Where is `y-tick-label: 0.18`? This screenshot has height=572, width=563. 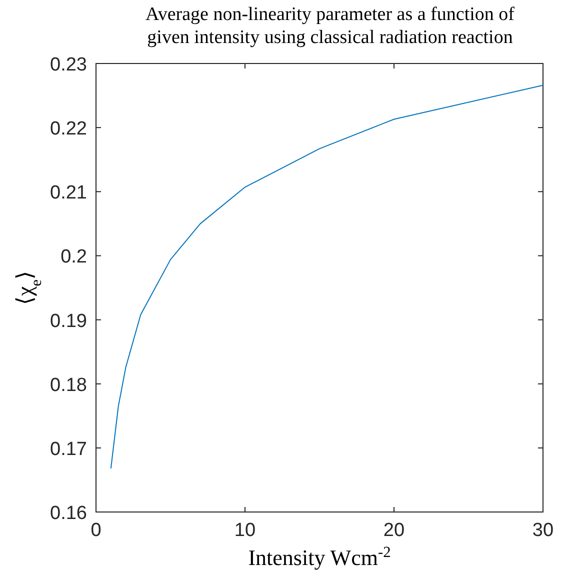 y-tick-label: 0.18 is located at coordinates (68, 385).